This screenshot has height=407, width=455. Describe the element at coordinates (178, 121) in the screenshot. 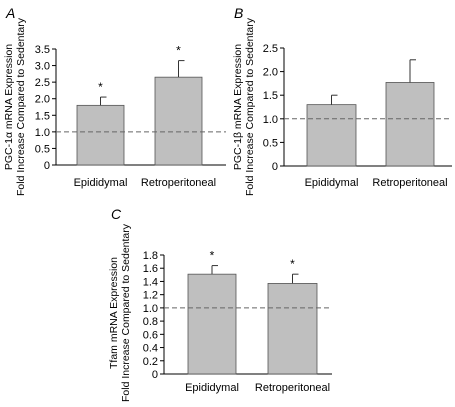

I see `panel-a-bar-retroperitoneal` at that location.